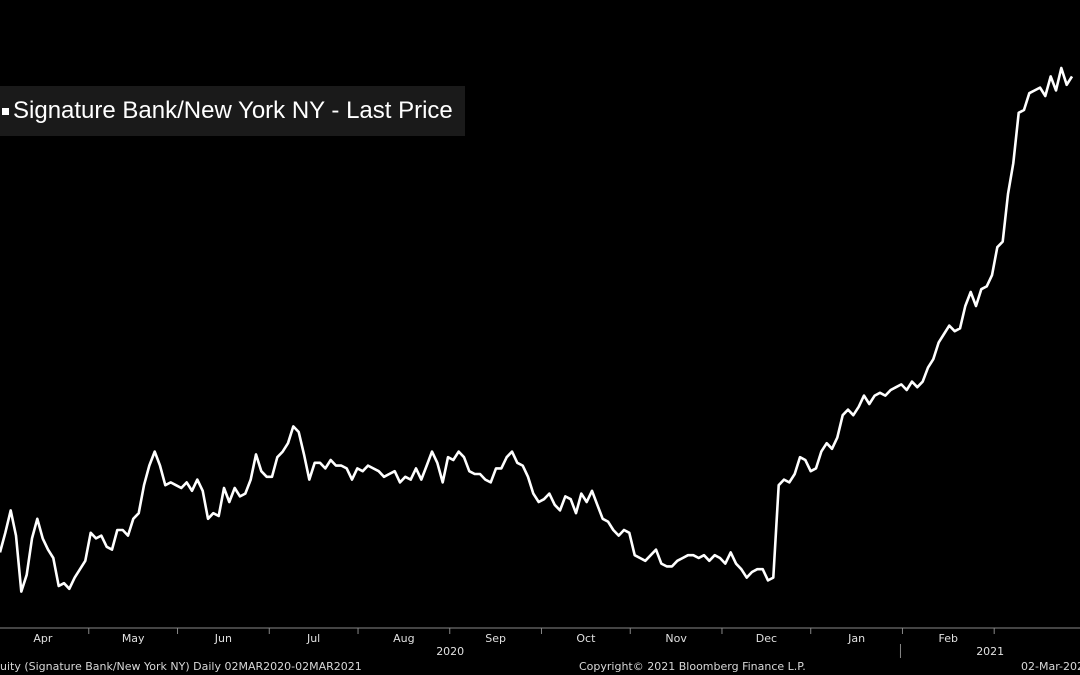  What do you see at coordinates (450, 651) in the screenshot?
I see `year-label-2020: 2020` at bounding box center [450, 651].